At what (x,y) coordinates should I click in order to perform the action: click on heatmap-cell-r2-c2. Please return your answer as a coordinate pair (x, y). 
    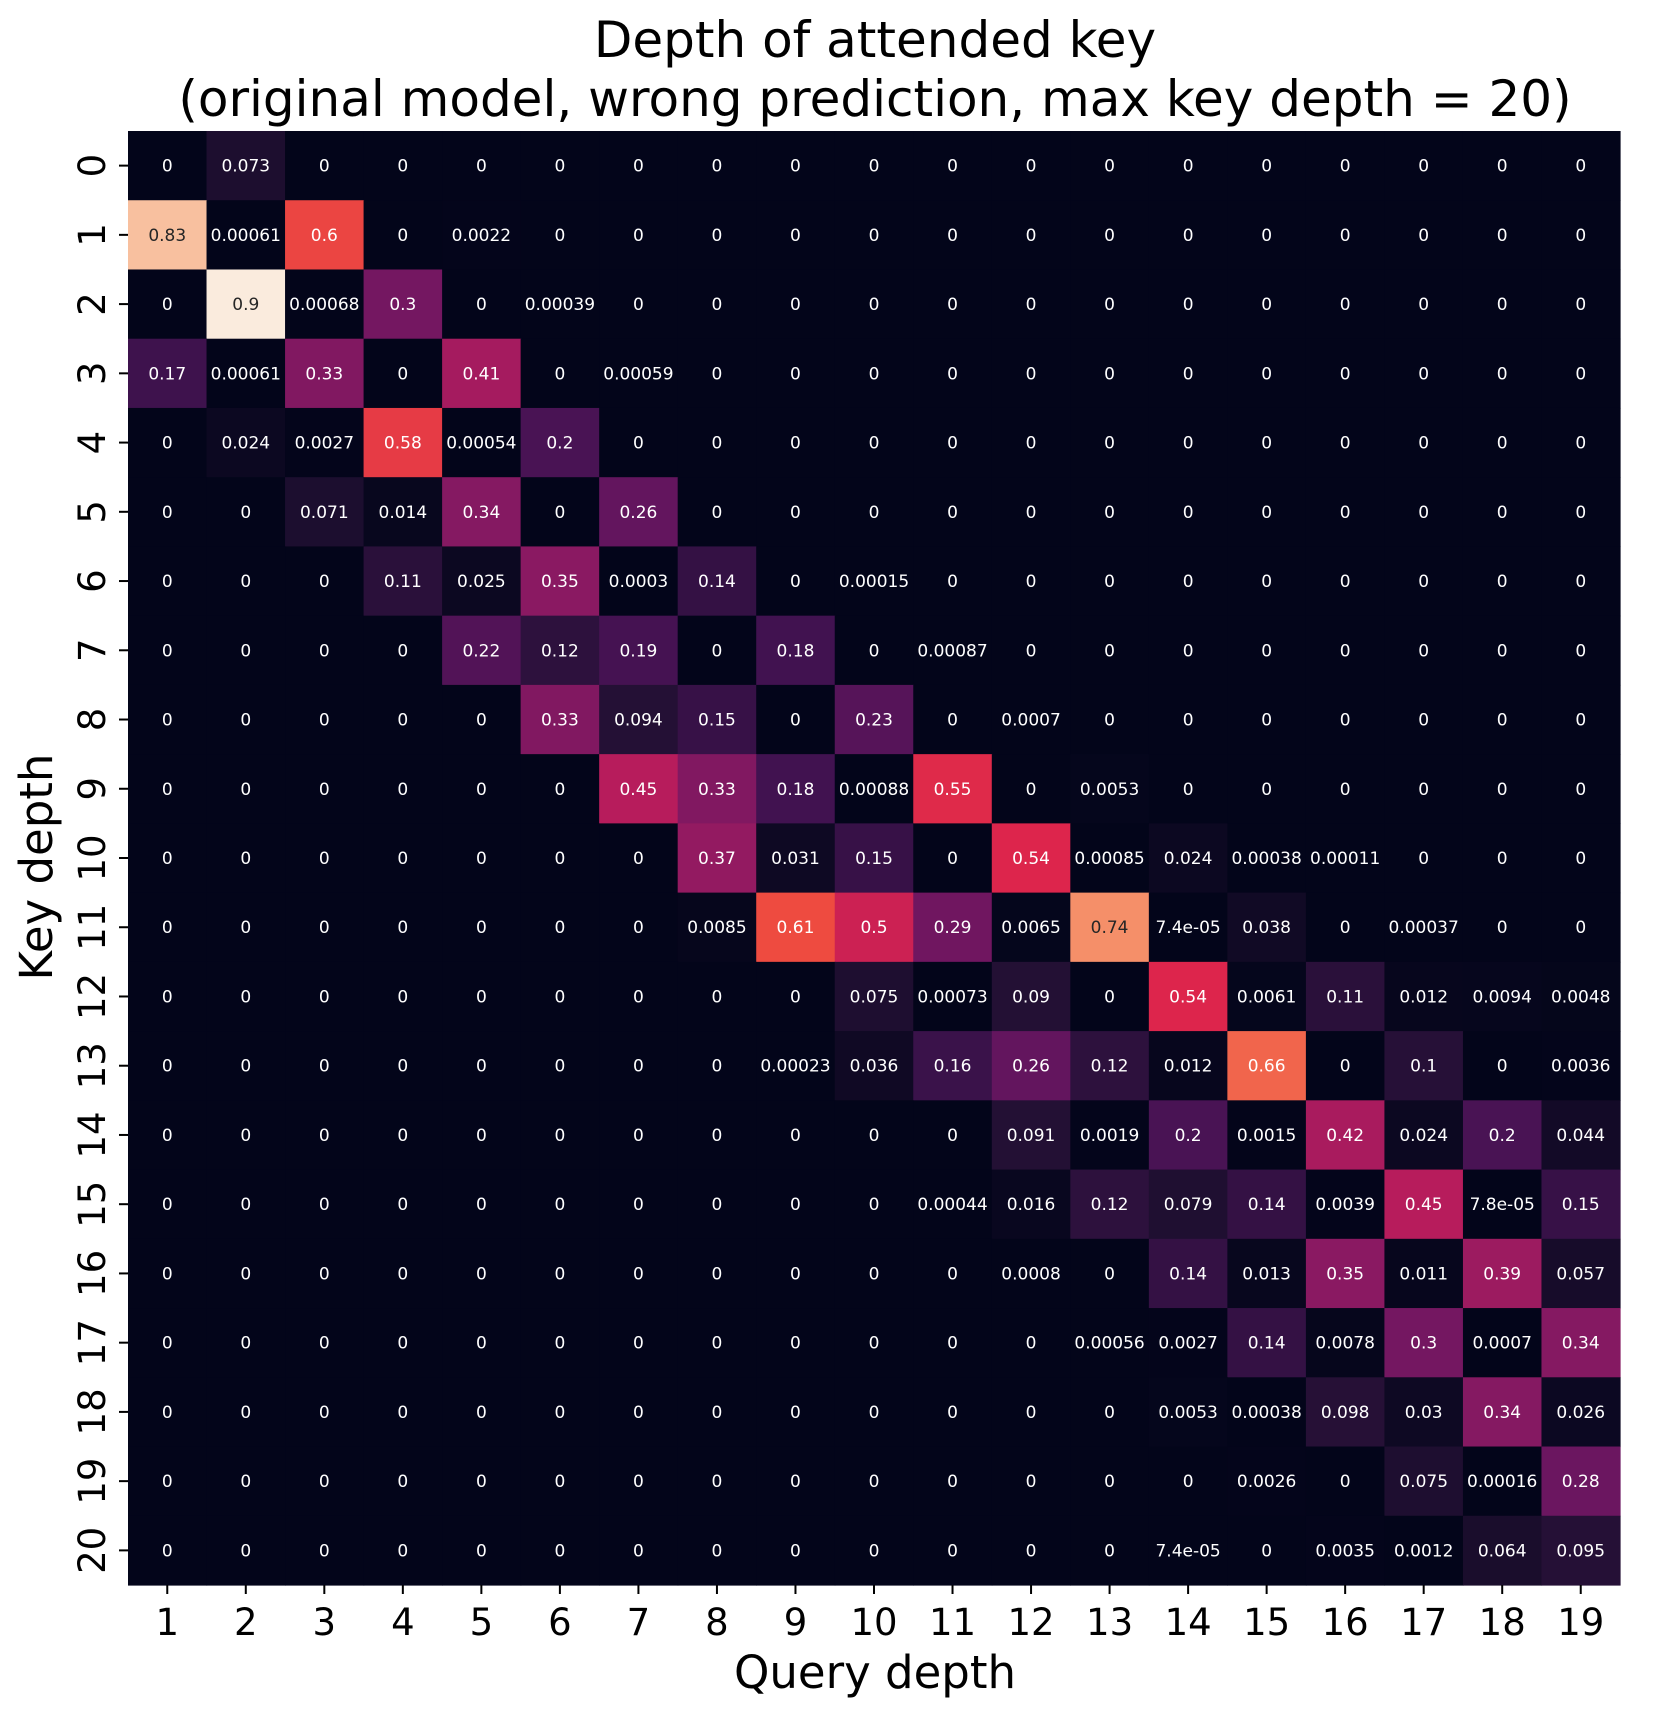
    Looking at the image, I should click on (325, 304).